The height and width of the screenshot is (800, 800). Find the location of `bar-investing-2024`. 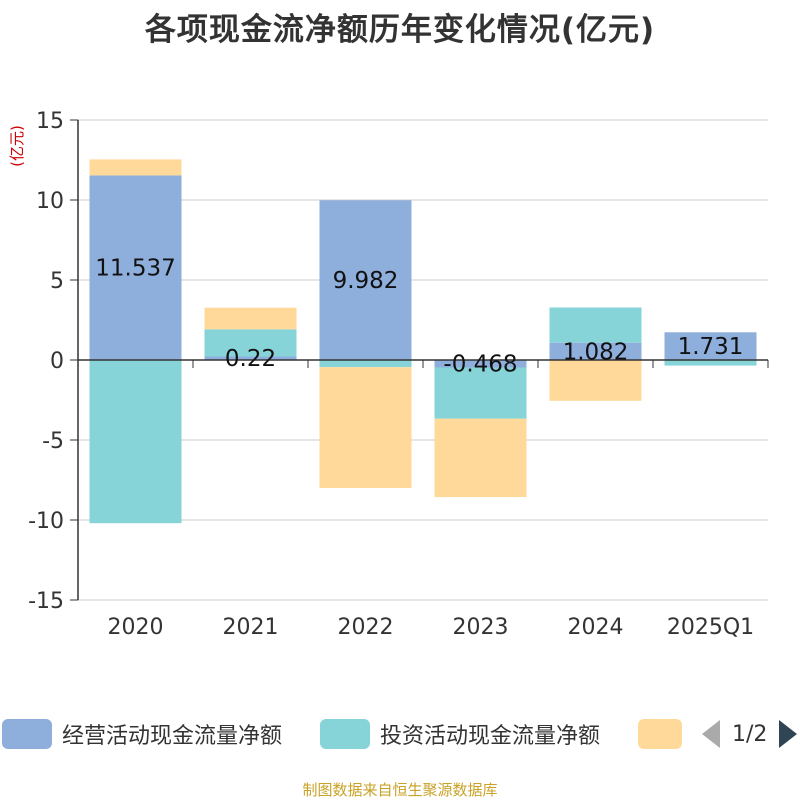

bar-investing-2024 is located at coordinates (595, 325).